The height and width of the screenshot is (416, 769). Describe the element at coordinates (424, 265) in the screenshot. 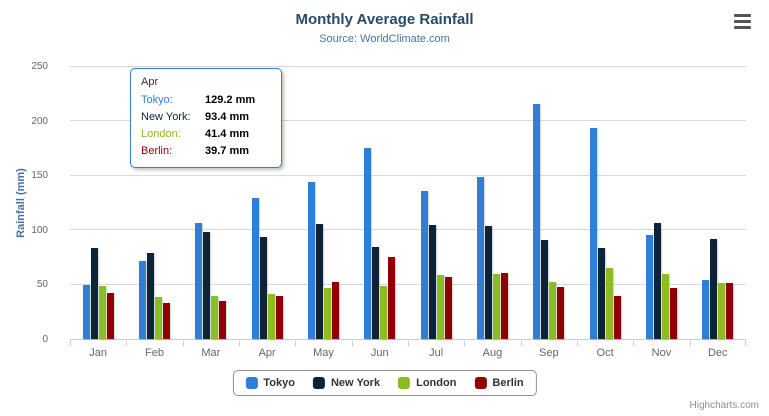

I see `bar-tokyo-jul` at that location.